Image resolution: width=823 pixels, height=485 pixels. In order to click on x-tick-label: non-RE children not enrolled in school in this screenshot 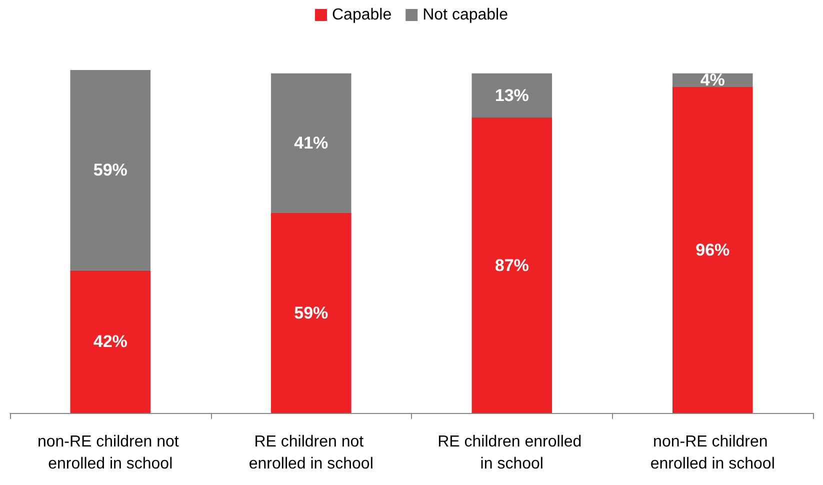, I will do `click(110, 453)`.